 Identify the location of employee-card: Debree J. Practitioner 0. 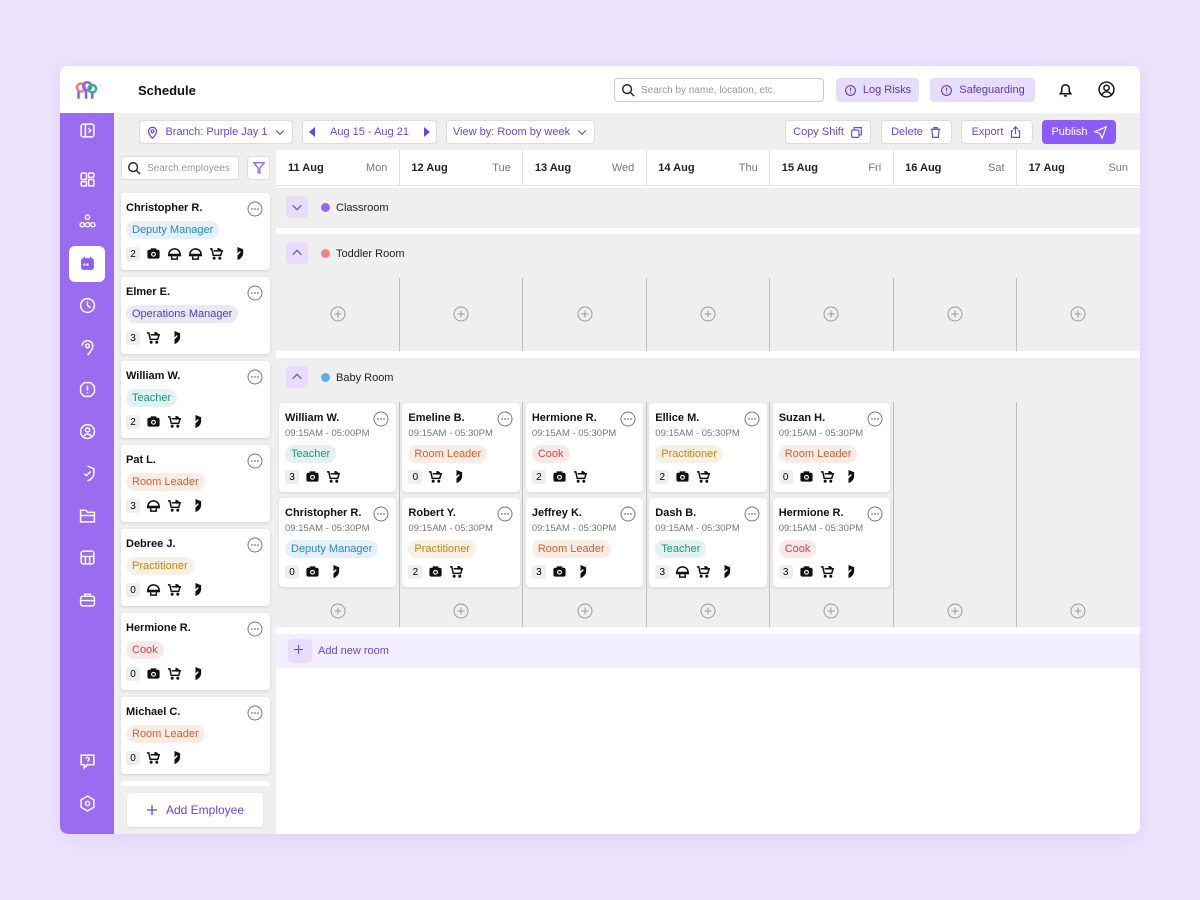
(195, 567).